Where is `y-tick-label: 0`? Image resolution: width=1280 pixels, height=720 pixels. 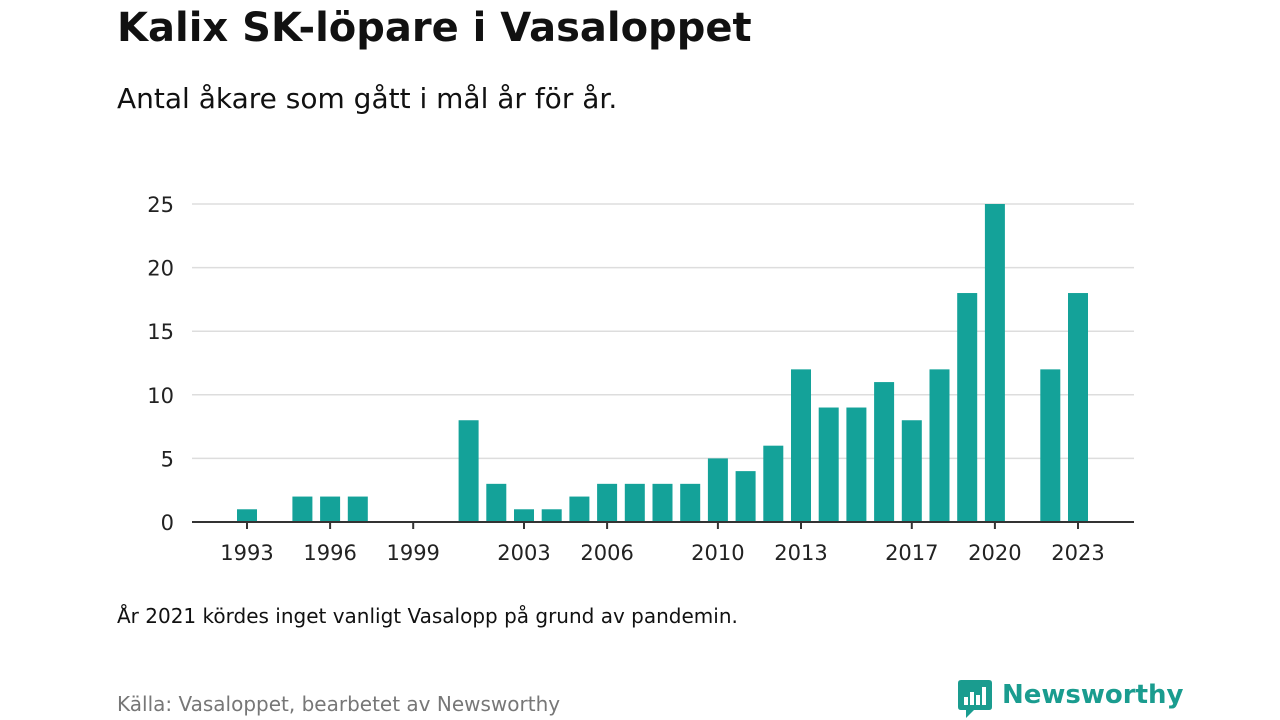
y-tick-label: 0 is located at coordinates (167, 523).